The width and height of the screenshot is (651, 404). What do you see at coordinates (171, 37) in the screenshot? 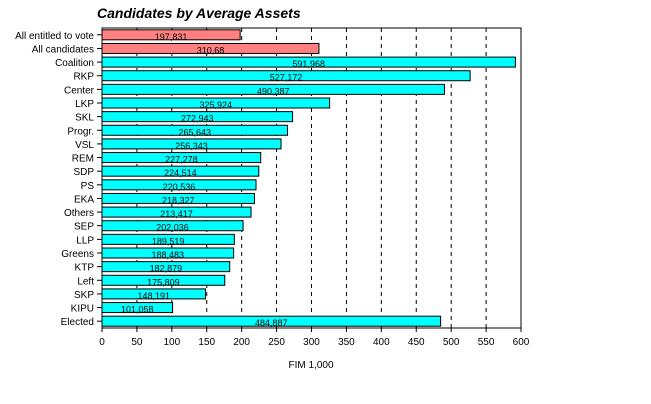
I see `value-label: 197,831` at bounding box center [171, 37].